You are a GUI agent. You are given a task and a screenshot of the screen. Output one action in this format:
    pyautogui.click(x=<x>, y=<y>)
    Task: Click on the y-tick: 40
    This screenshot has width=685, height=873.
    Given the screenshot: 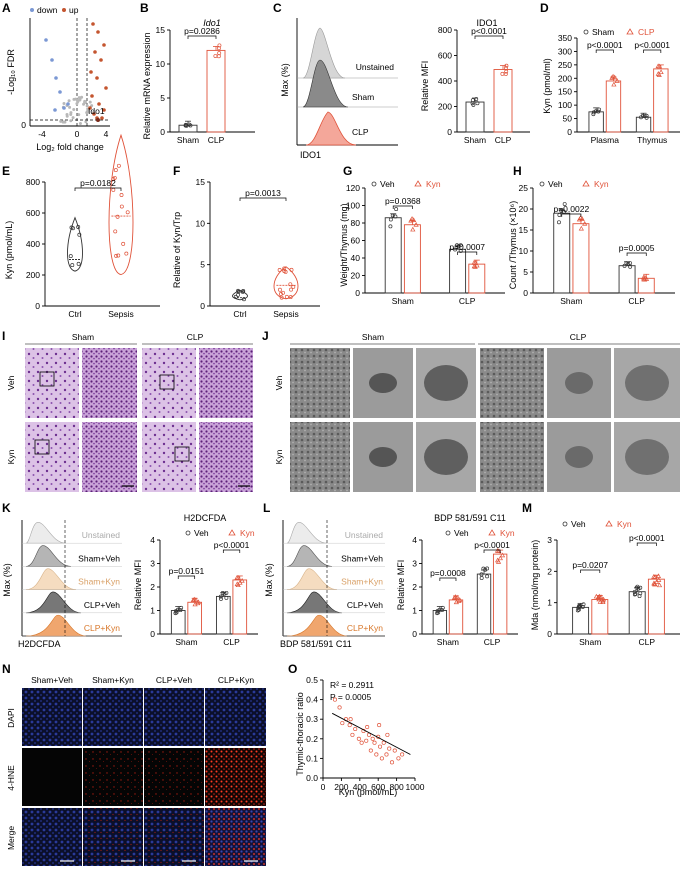 What is the action you would take?
    pyautogui.click(x=356, y=258)
    